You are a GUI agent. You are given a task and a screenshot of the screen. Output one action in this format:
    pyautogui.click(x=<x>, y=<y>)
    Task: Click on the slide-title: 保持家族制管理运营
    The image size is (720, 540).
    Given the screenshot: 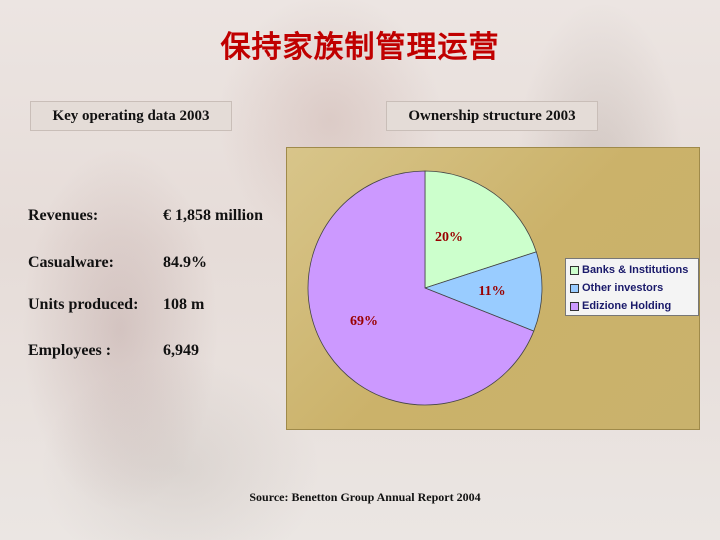 What is the action you would take?
    pyautogui.click(x=360, y=47)
    